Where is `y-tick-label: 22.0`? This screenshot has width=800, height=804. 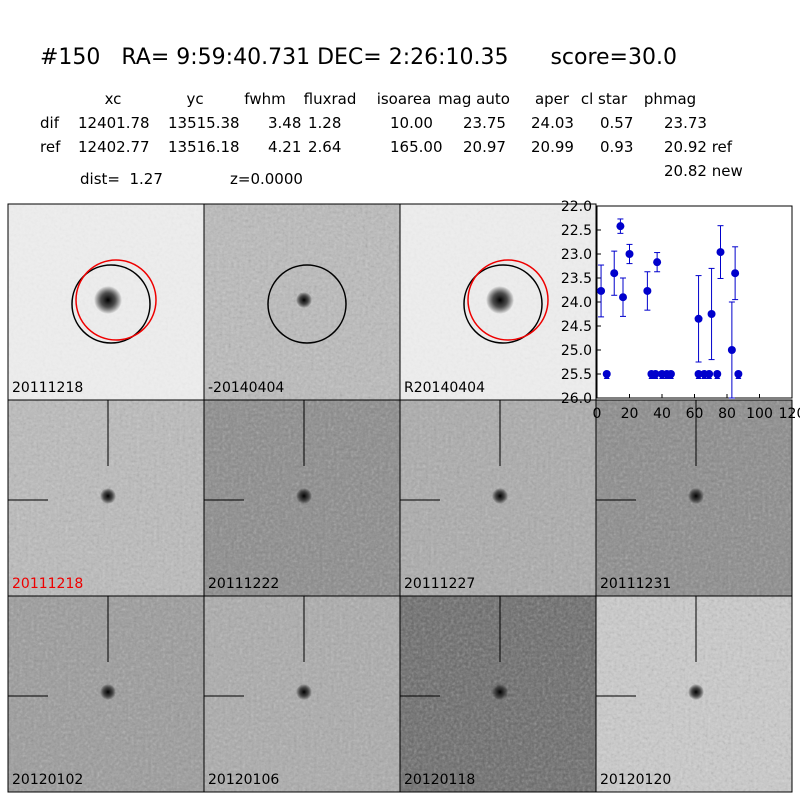
y-tick-label: 22.0 is located at coordinates (576, 207).